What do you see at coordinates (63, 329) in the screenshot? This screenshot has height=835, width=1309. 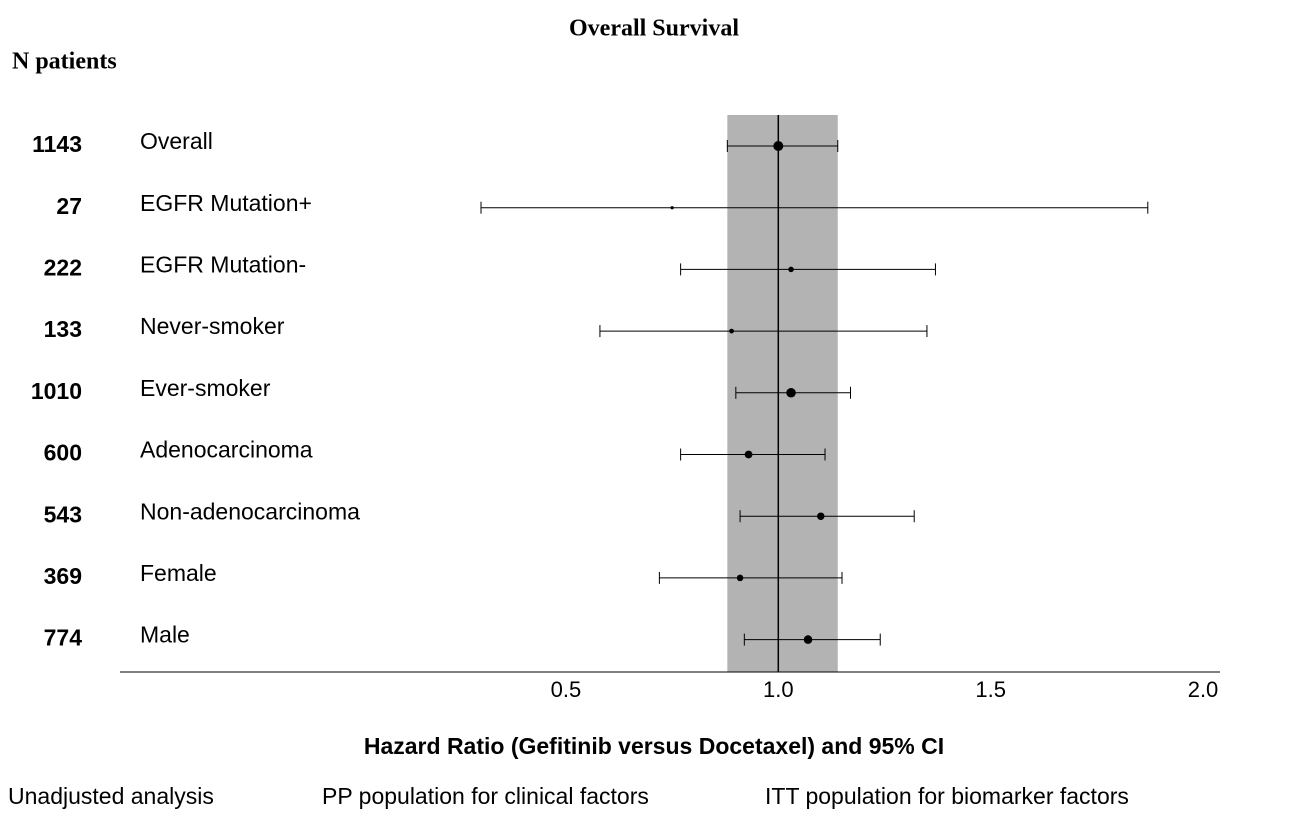 I see `n-patients: 133` at bounding box center [63, 329].